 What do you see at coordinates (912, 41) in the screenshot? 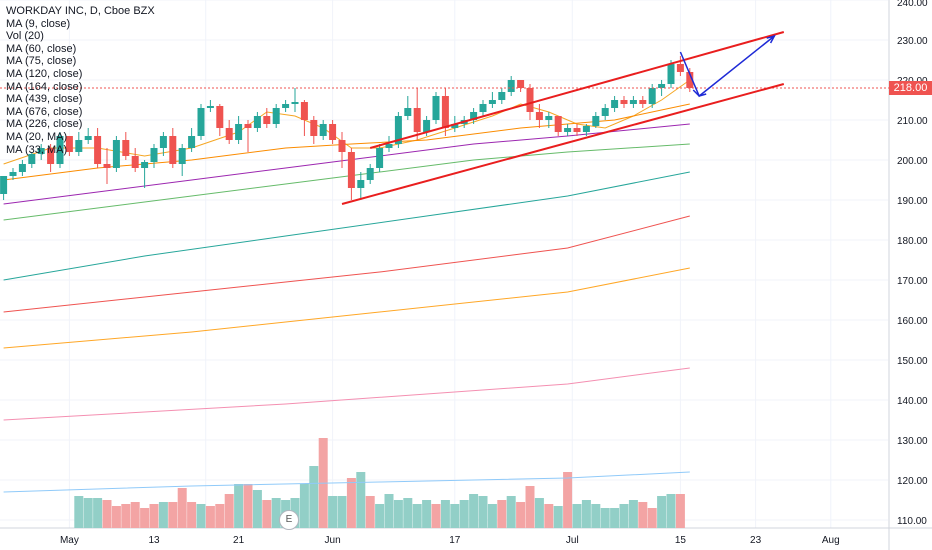
I see `price-tick-label: 230.00` at bounding box center [912, 41].